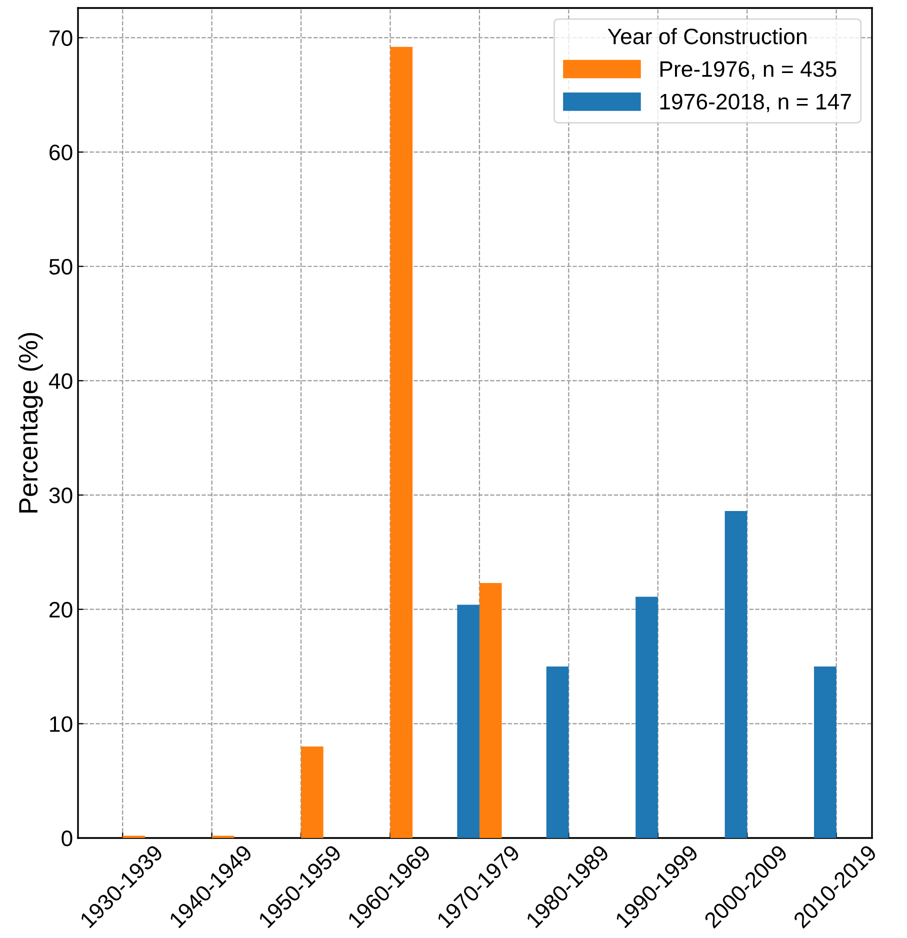  Describe the element at coordinates (67, 838) in the screenshot. I see `y-tick-label: 0` at that location.